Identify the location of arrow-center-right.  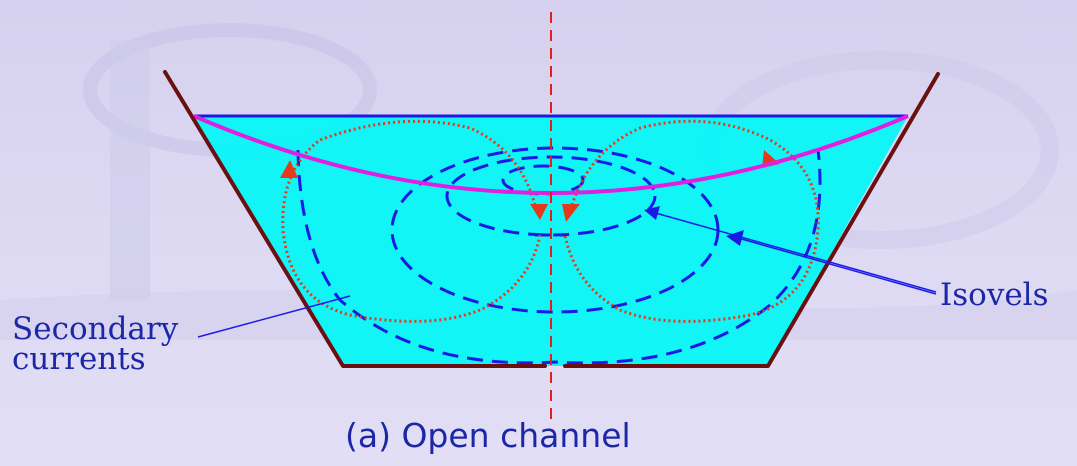
(571, 213).